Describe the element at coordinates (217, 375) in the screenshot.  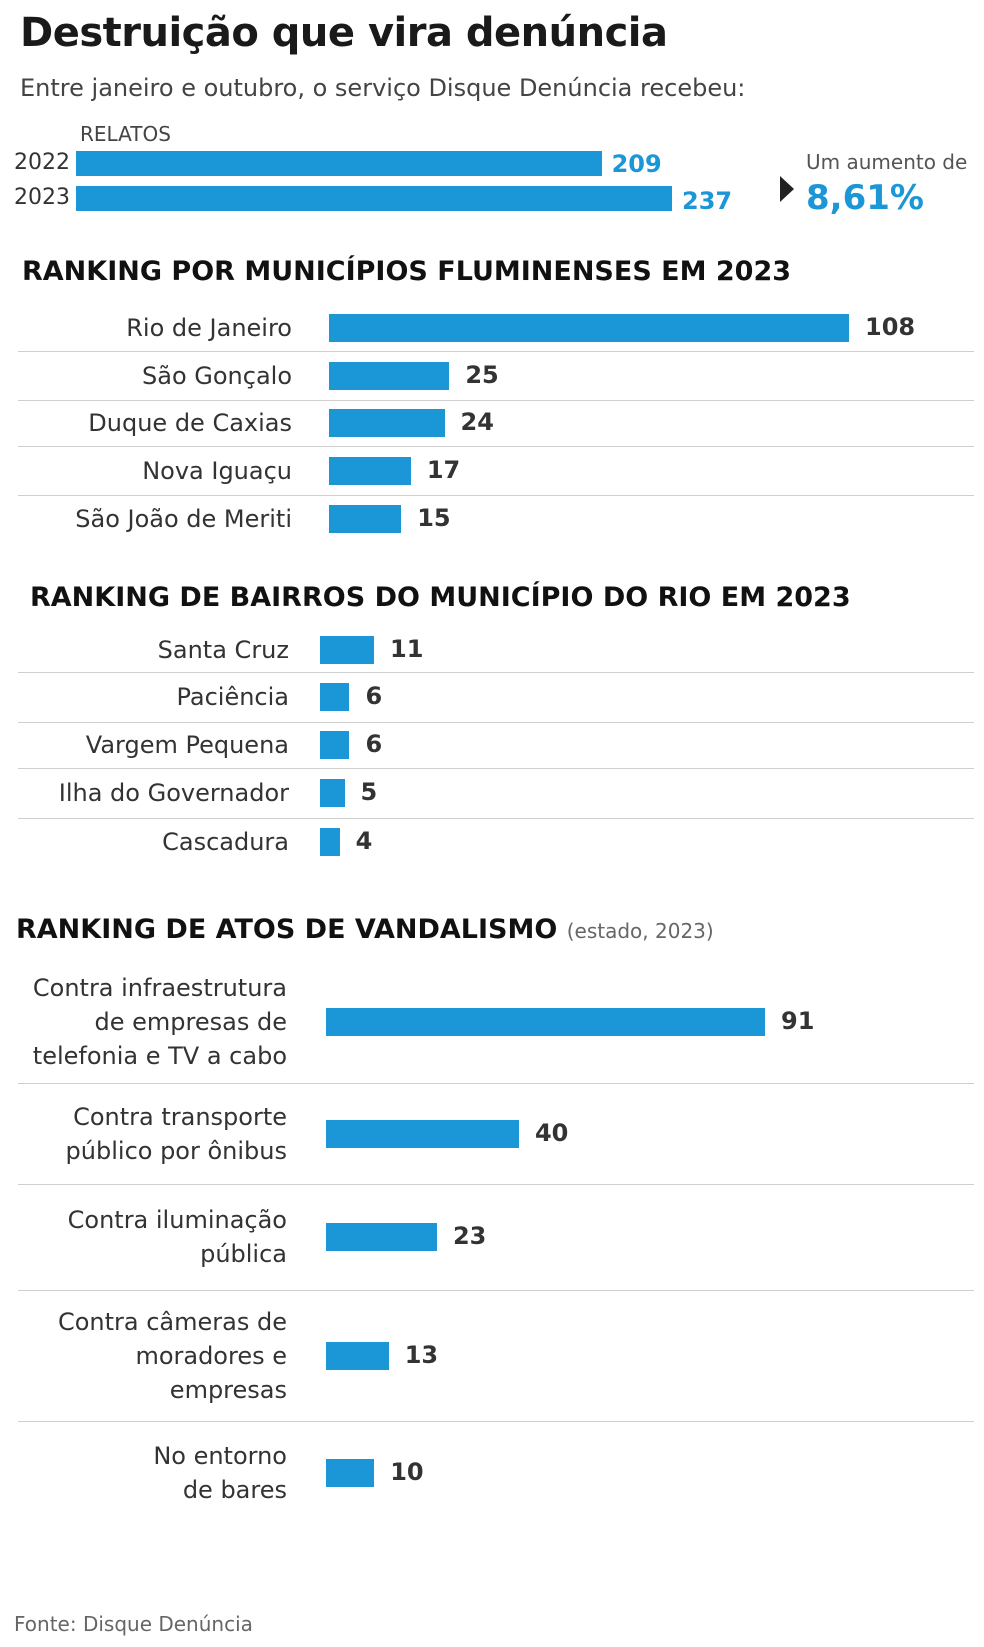
I see `category-label-line: São Gonçalo` at that location.